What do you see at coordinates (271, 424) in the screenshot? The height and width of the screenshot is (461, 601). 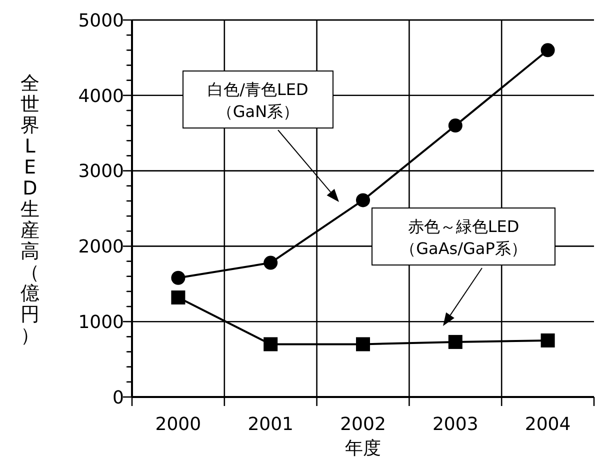 I see `x-tick-label: 2001` at bounding box center [271, 424].